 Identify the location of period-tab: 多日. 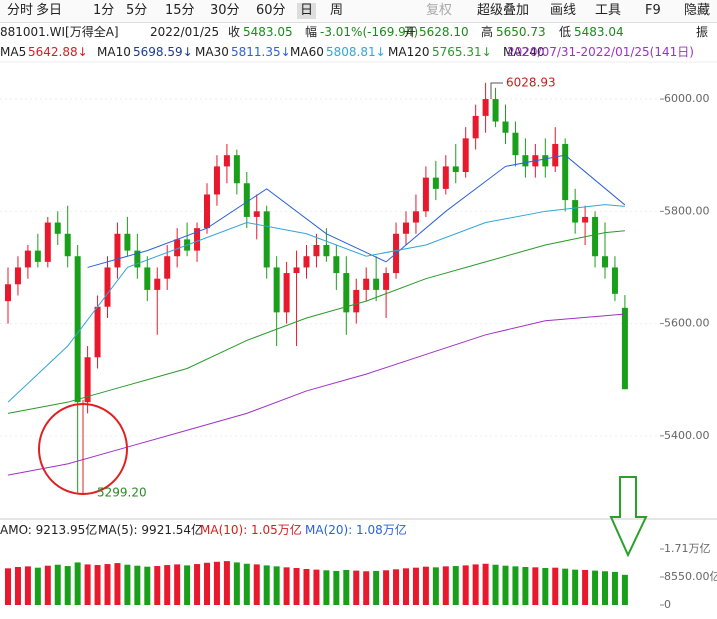
(49, 10).